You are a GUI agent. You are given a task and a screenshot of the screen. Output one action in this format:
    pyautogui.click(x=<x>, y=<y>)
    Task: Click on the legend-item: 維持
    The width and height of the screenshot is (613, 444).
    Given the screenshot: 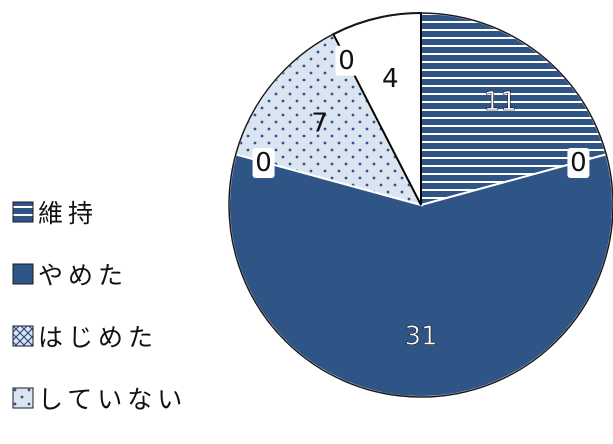 What is the action you would take?
    pyautogui.click(x=99, y=212)
    